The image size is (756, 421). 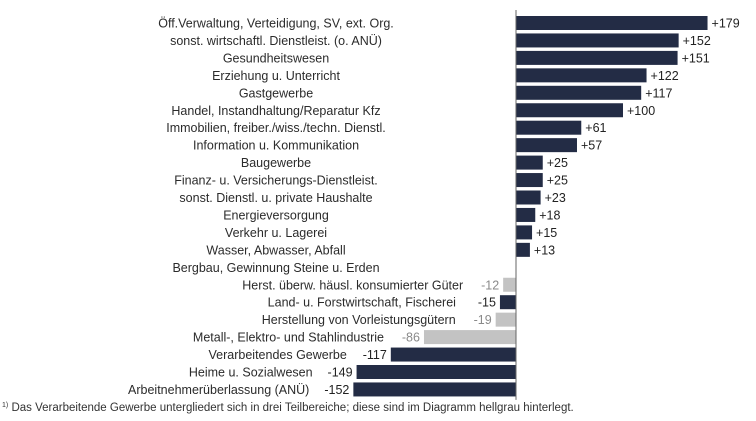 What do you see at coordinates (595, 128) in the screenshot?
I see `value-label: +61` at bounding box center [595, 128].